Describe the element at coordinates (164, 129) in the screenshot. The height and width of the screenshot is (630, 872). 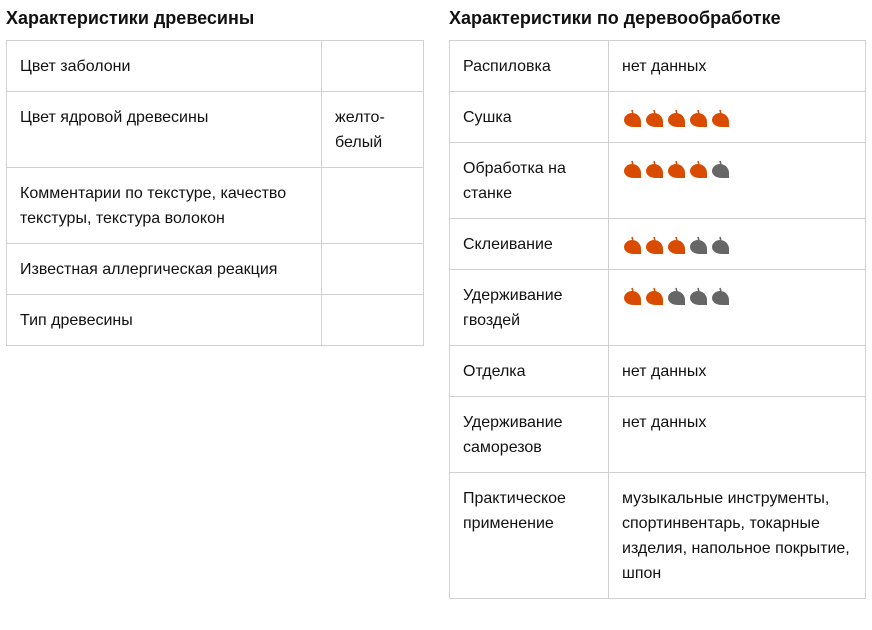
I see `property-label: Цвет ядровой древесины` at that location.